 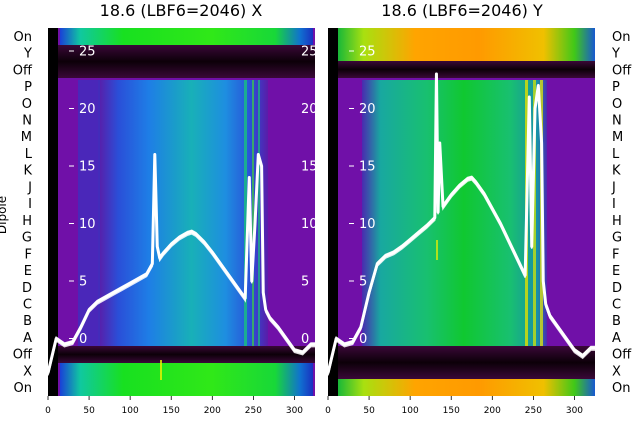 I want to click on x-ticks-x: 0 50 100 150 200 250 300, so click(x=174, y=406).